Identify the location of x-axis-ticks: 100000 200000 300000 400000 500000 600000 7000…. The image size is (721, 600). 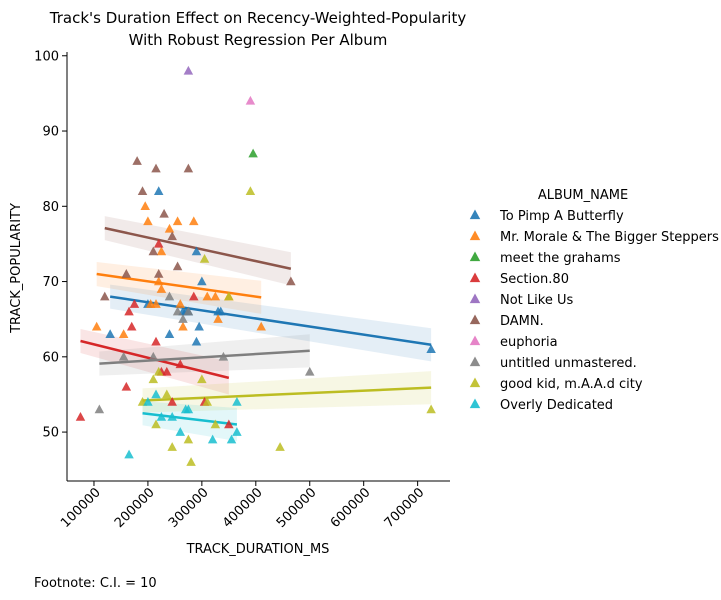
(242, 506).